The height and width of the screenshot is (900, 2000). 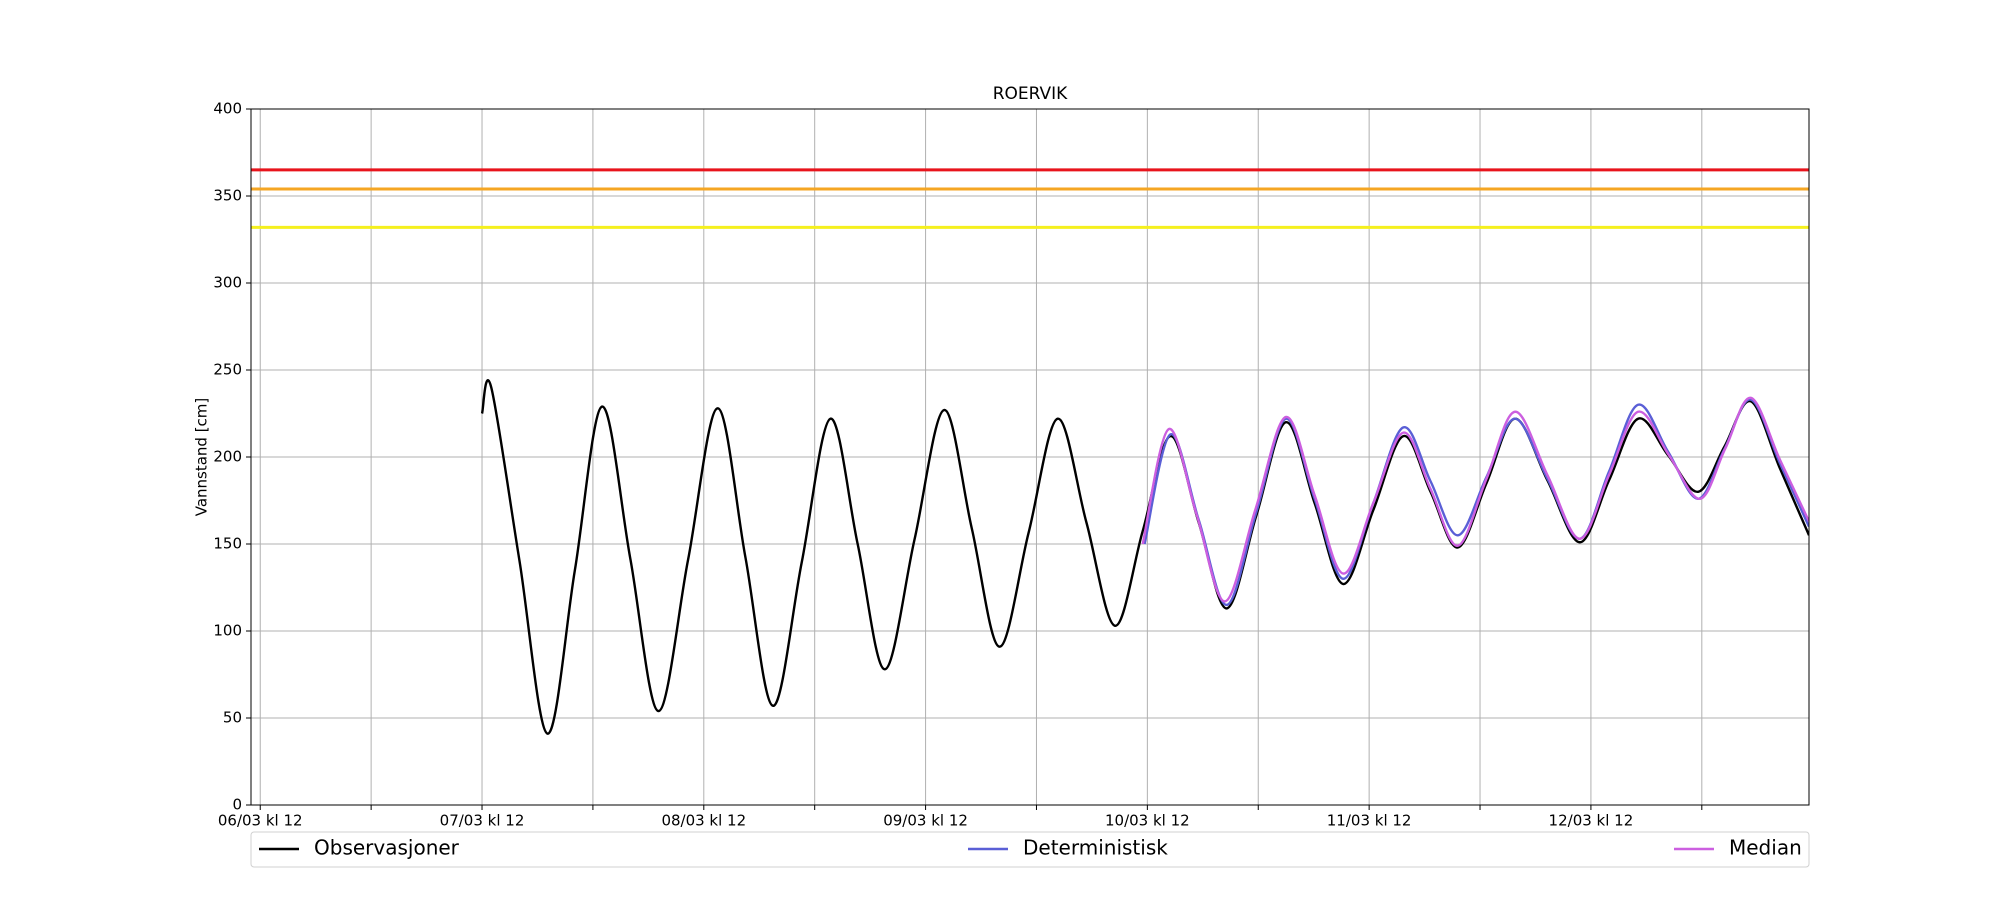 What do you see at coordinates (227, 457) in the screenshot?
I see `y-tick-label: 200` at bounding box center [227, 457].